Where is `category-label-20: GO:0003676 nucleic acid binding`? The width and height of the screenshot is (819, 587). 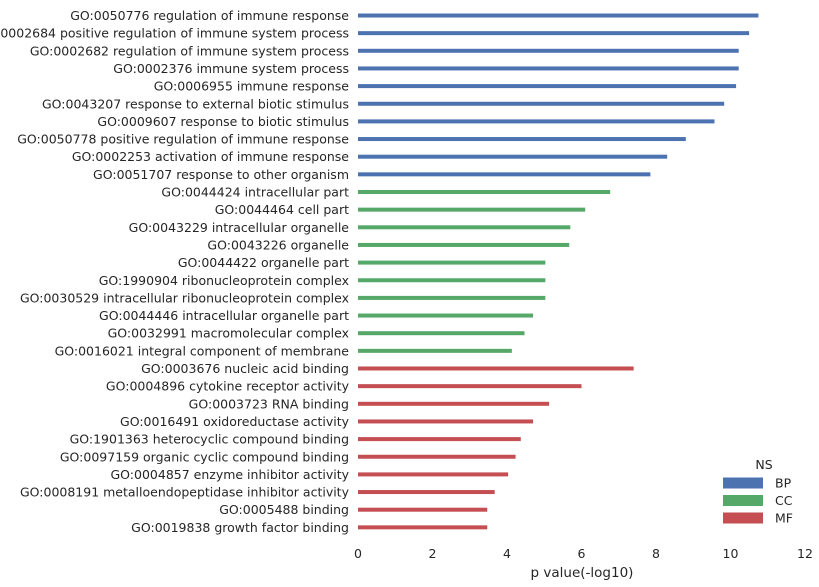 category-label-20: GO:0003676 nucleic acid binding is located at coordinates (245, 368).